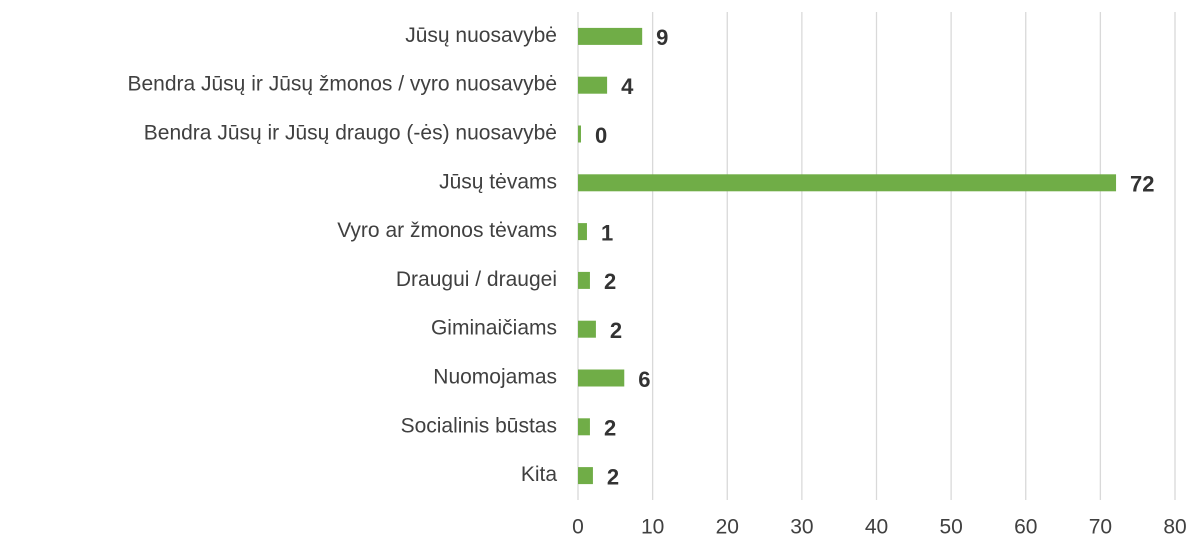 The image size is (1194, 537). I want to click on value-label: 9, so click(662, 37).